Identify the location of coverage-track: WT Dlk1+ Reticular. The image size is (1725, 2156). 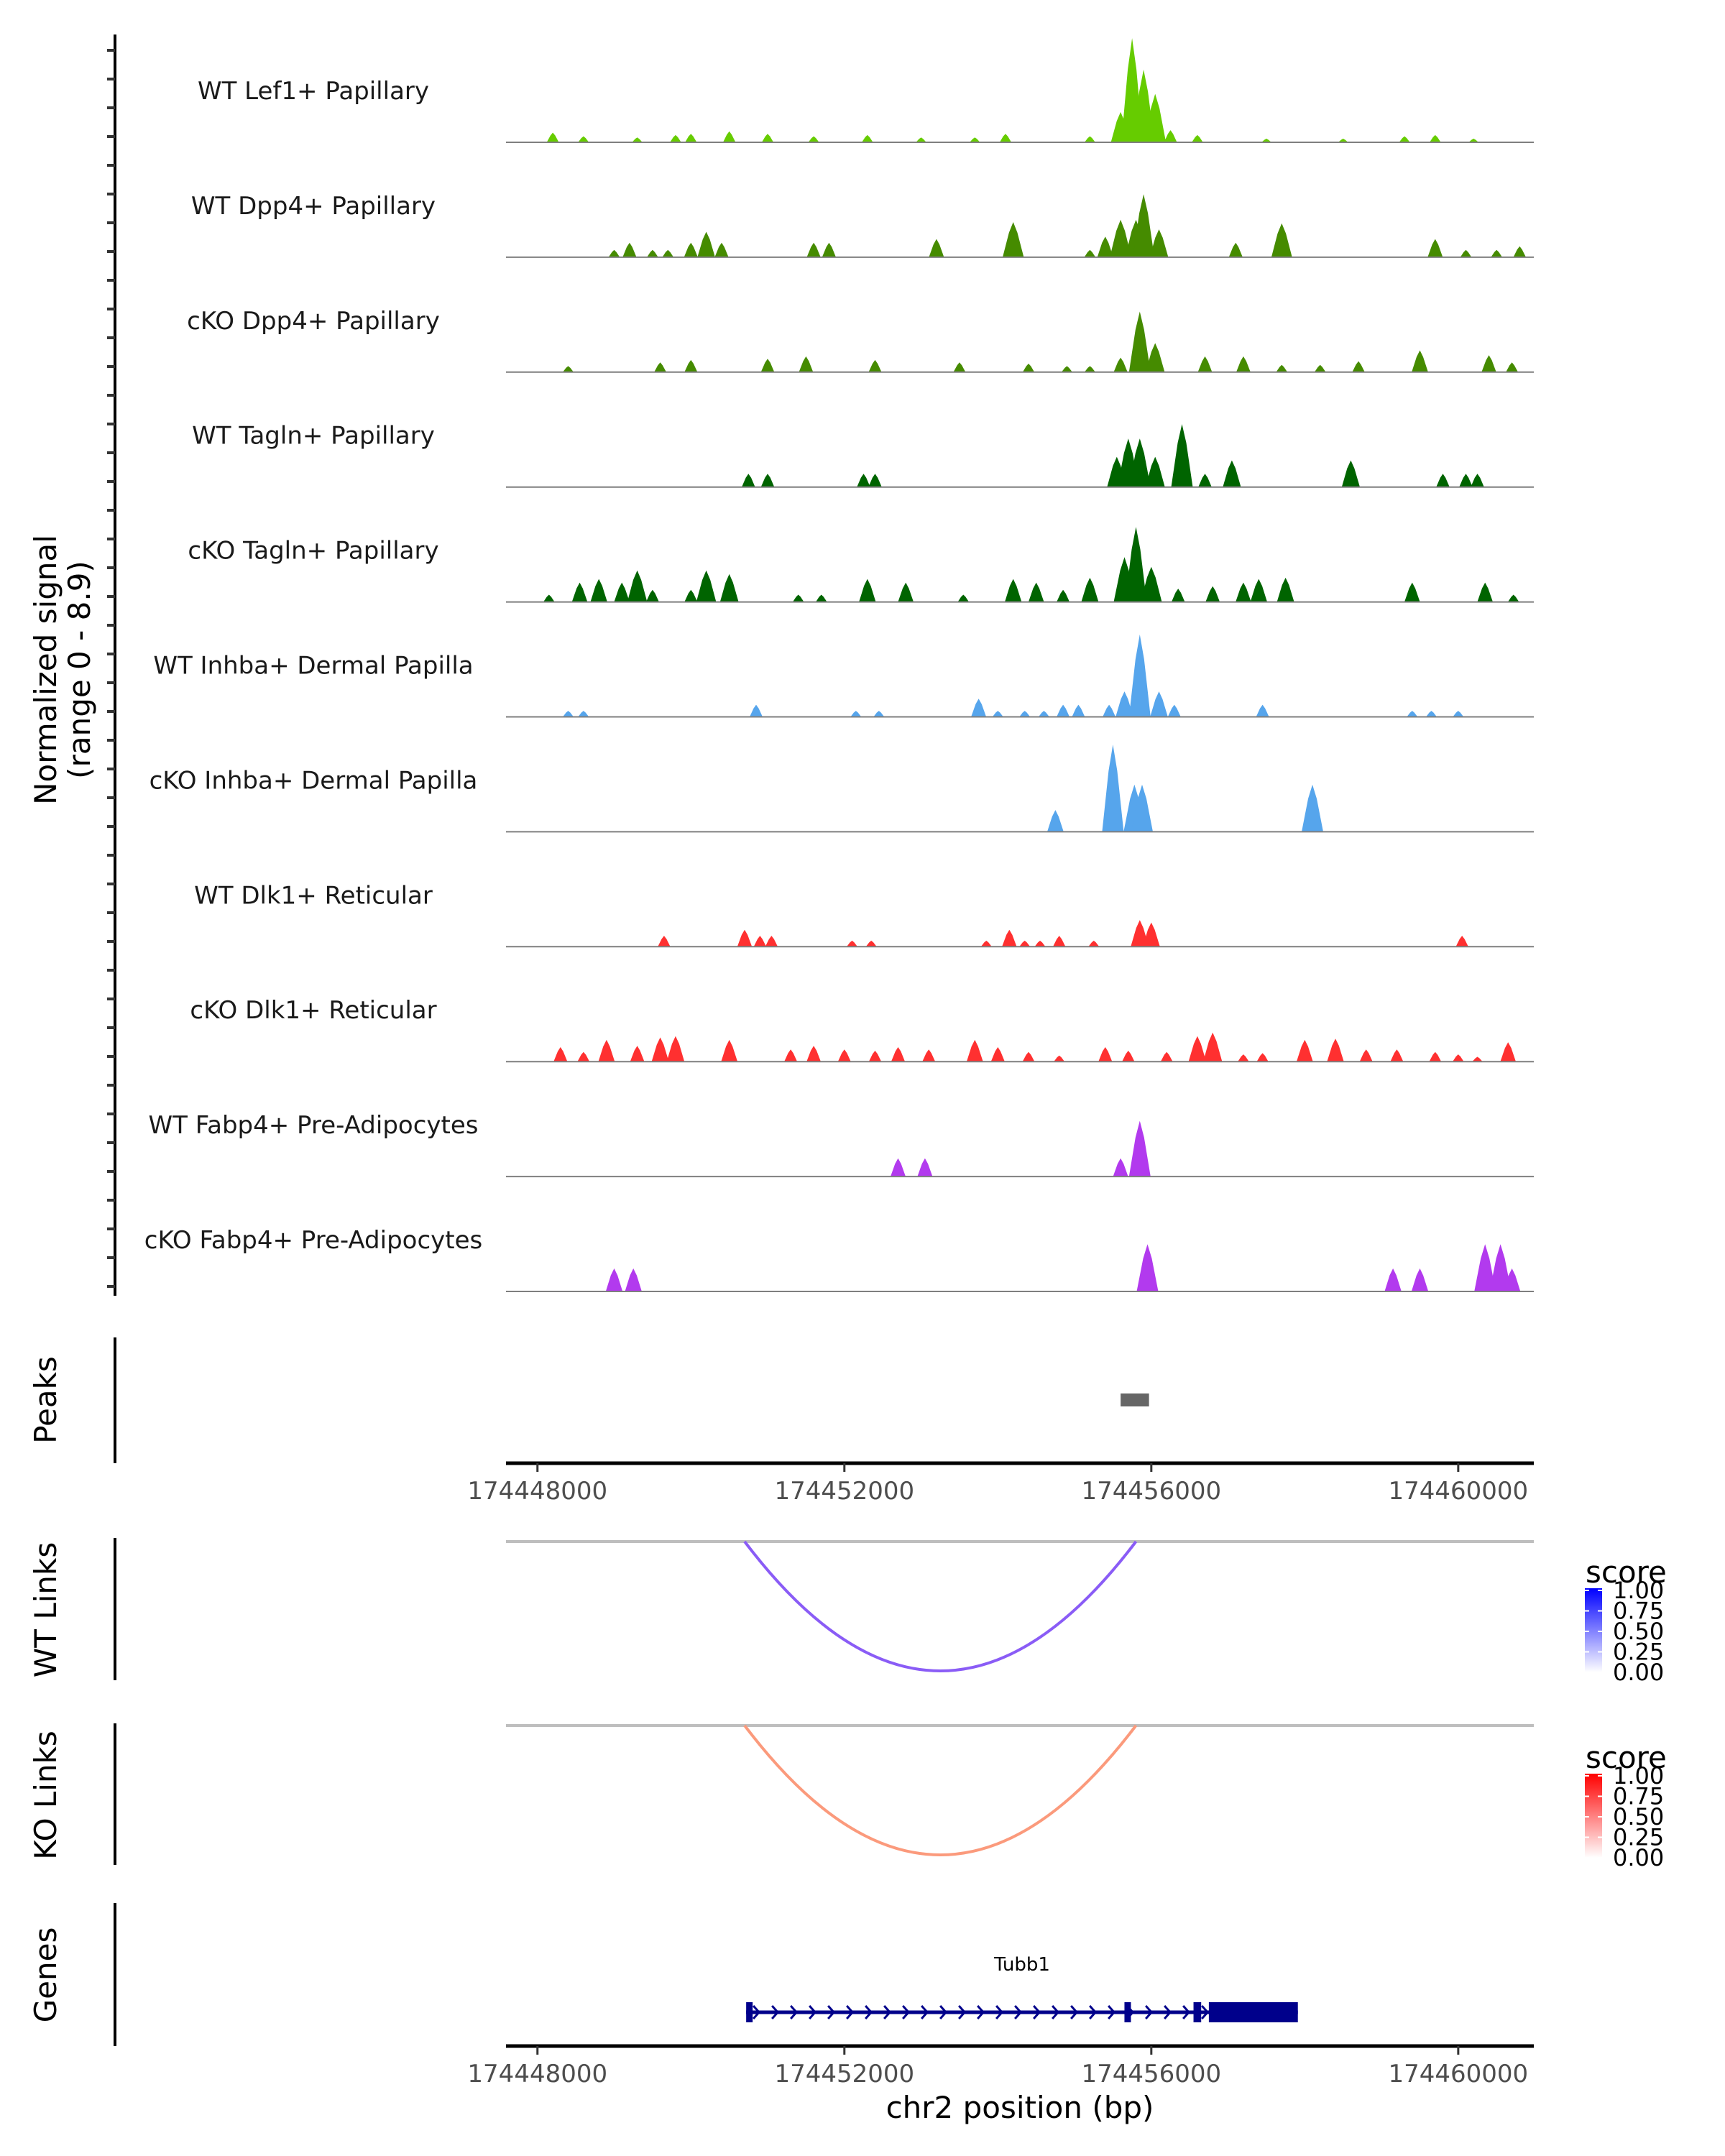
(864, 914).